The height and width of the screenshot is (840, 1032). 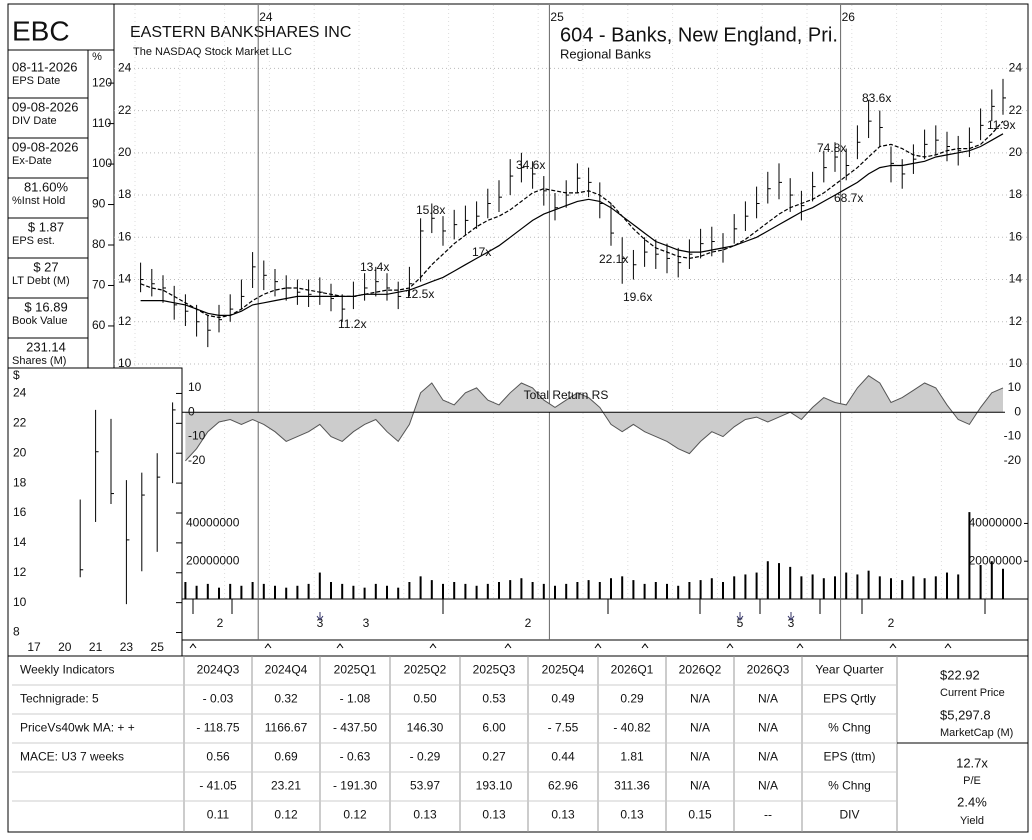 I want to click on pe-annotation: 11.2x, so click(x=352, y=324).